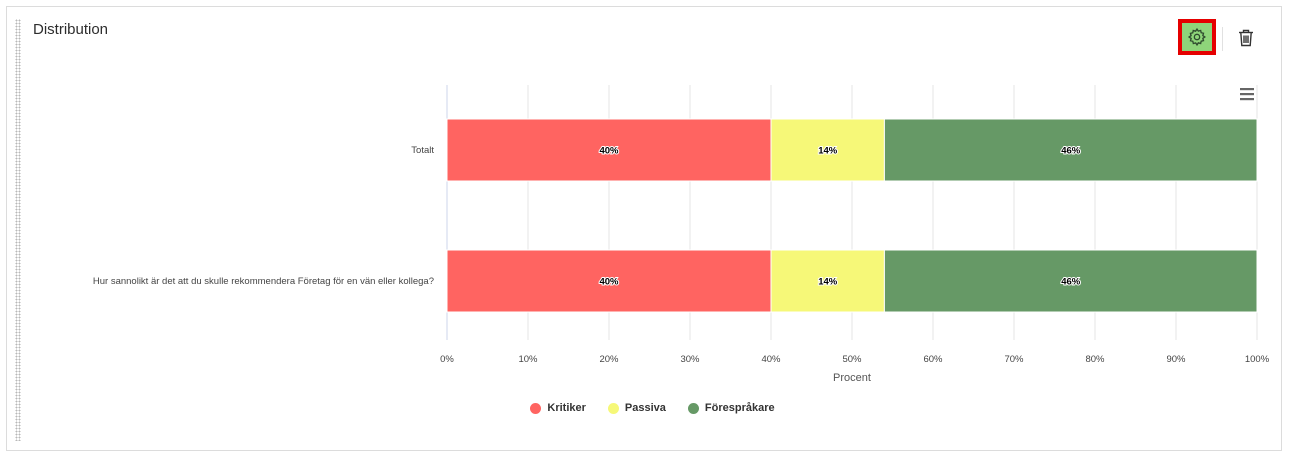 The width and height of the screenshot is (1291, 463). Describe the element at coordinates (1257, 359) in the screenshot. I see `x-tick-label: 100%` at that location.